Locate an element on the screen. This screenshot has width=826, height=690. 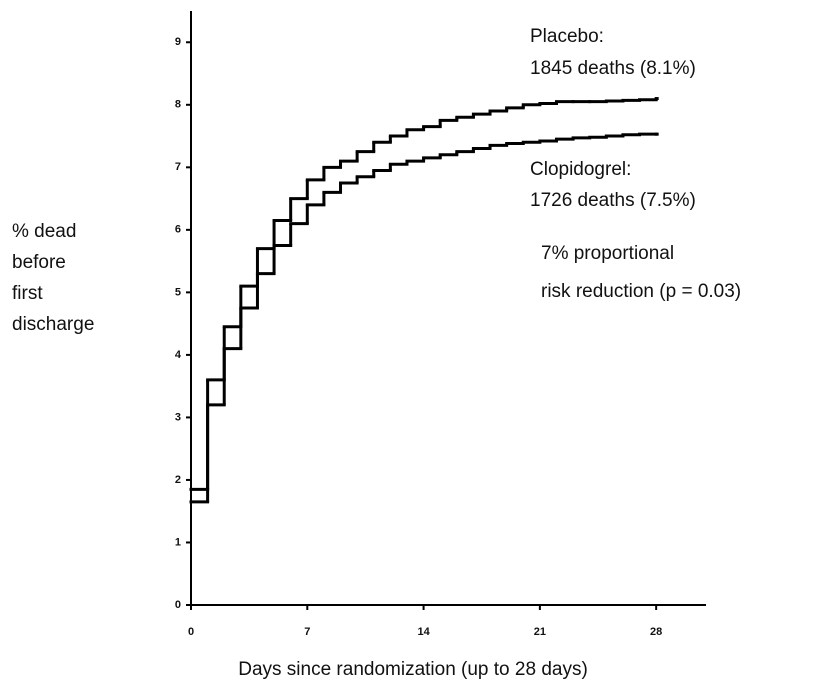
y-tick-label: 7 is located at coordinates (178, 167).